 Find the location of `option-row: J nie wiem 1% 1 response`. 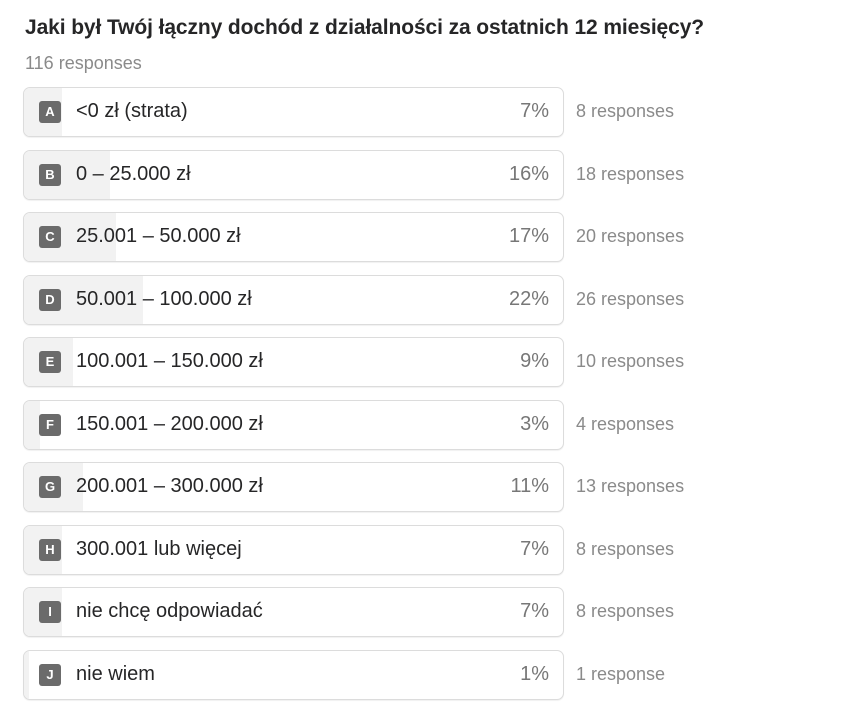

option-row: J nie wiem 1% 1 response is located at coordinates (423, 674).